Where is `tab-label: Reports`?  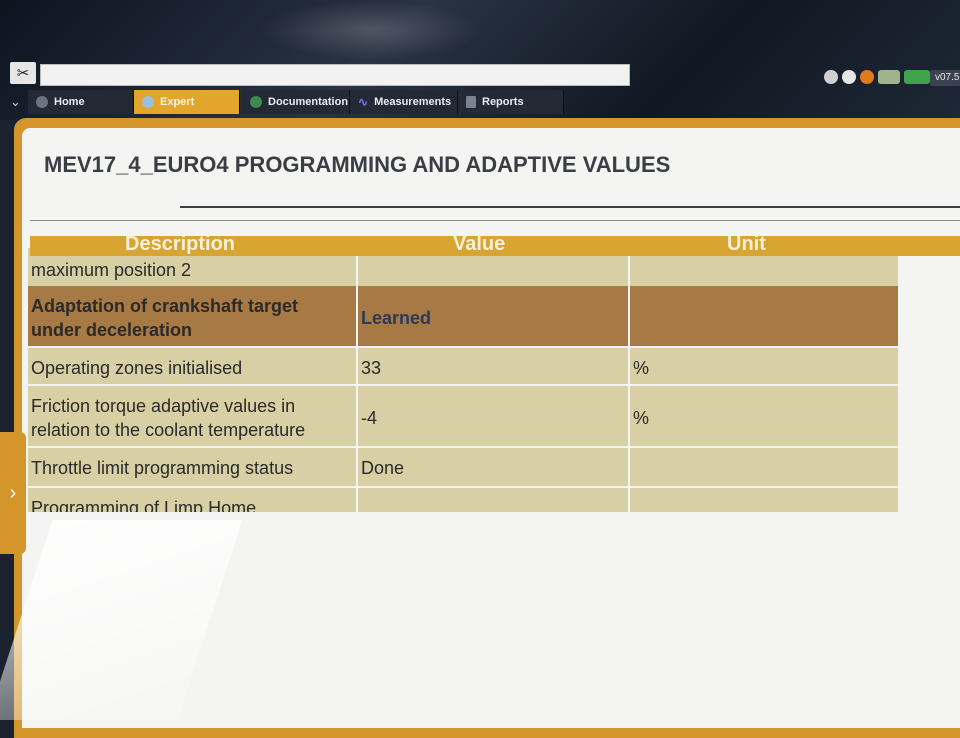 tab-label: Reports is located at coordinates (503, 102).